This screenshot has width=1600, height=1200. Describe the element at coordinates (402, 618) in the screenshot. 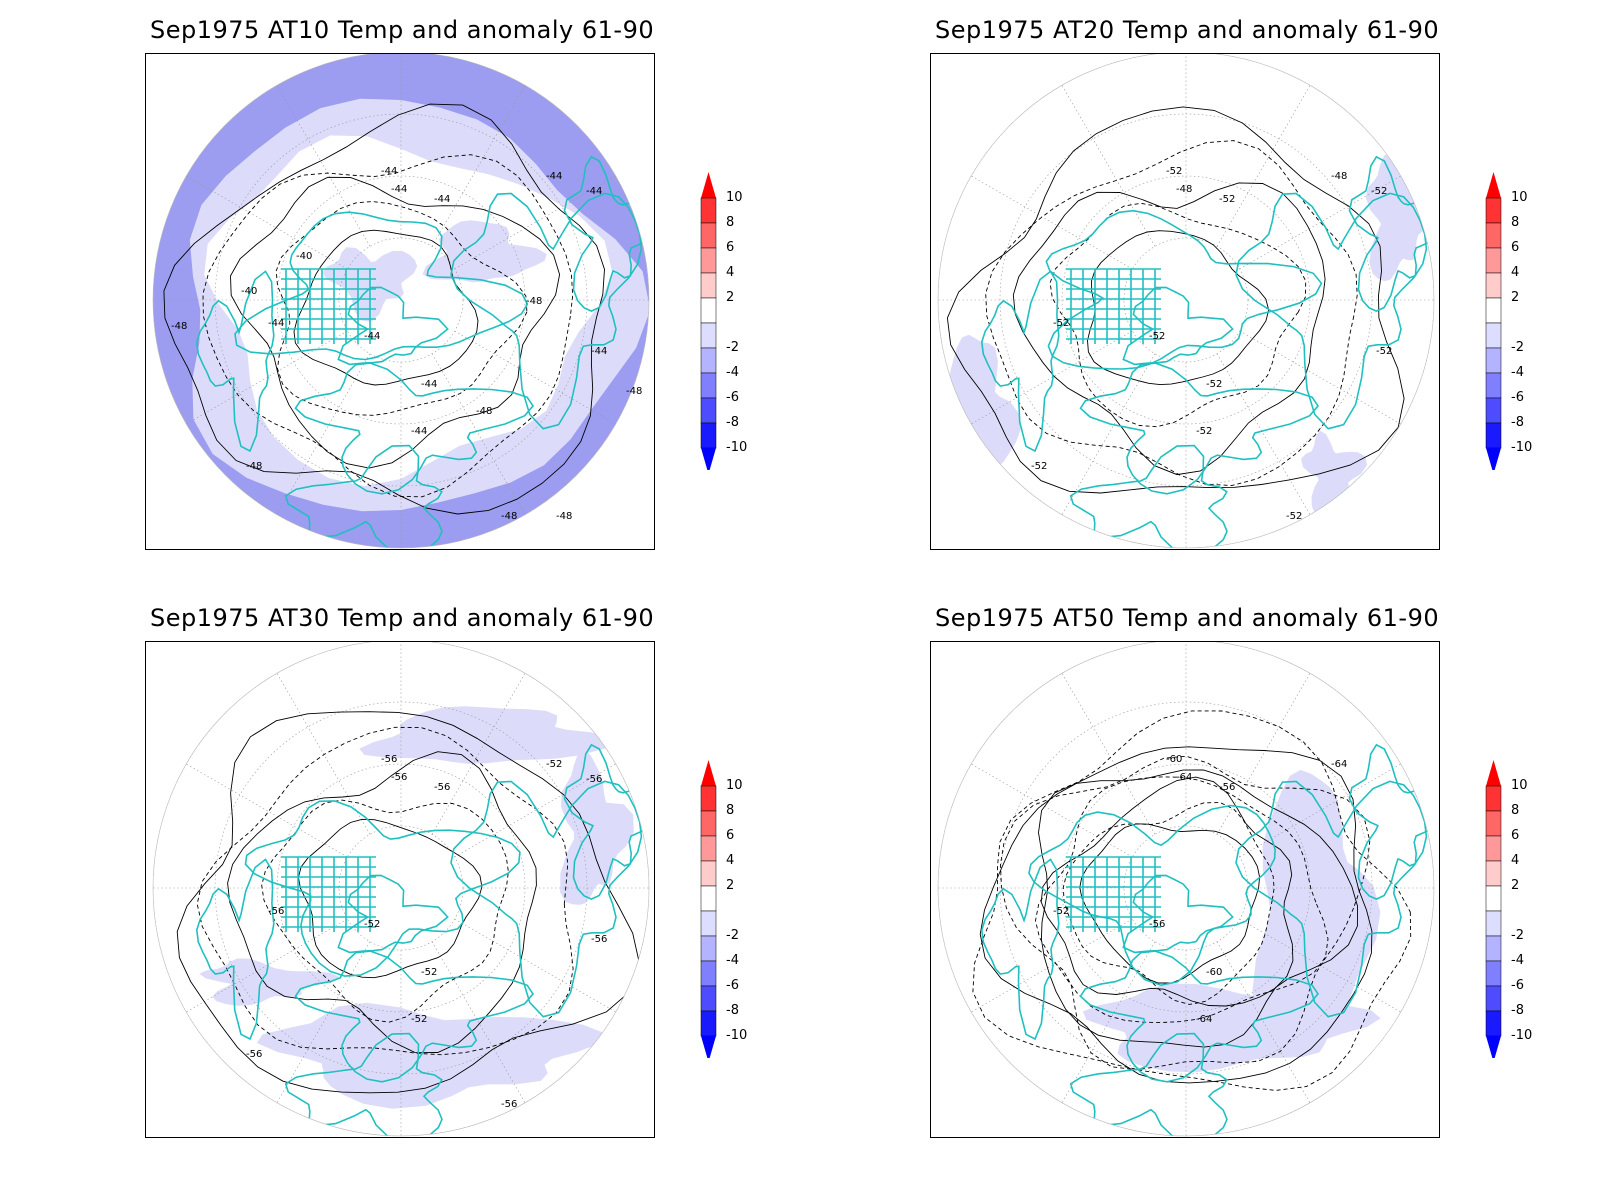

I see `panel-title: Sep1975 AT30 Temp and anomaly 61-90` at that location.